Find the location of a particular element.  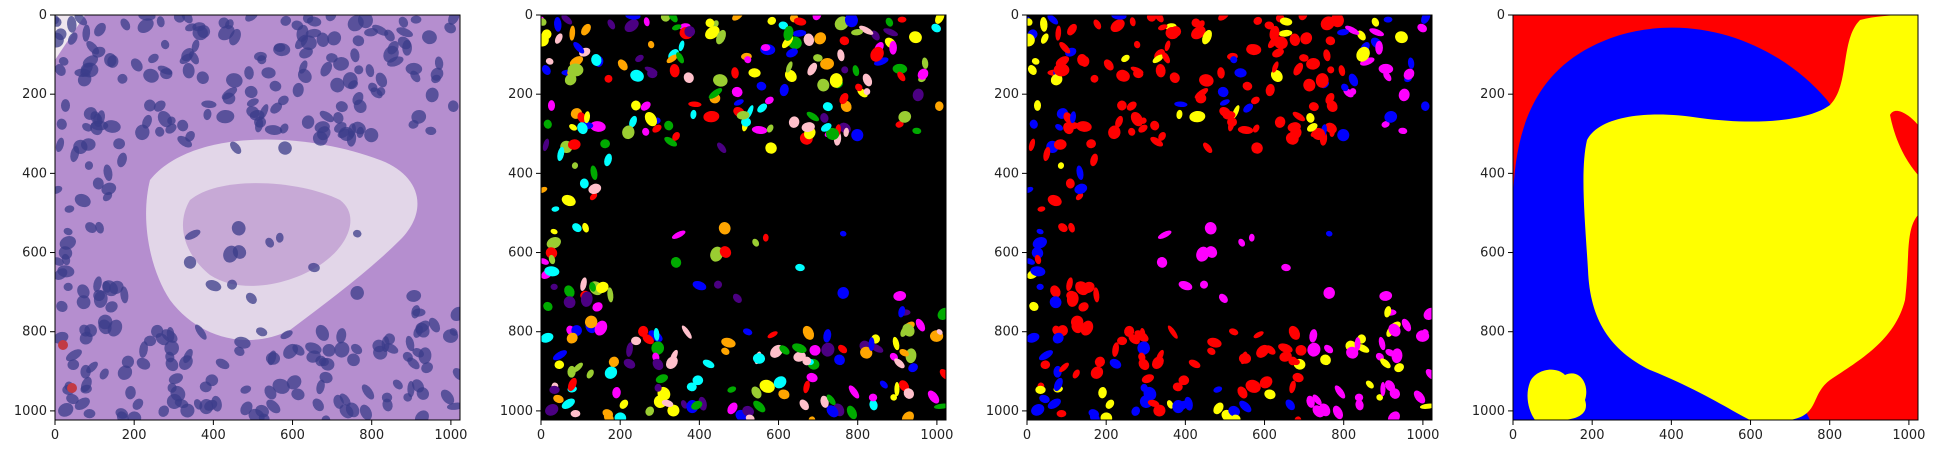

he-red-cell is located at coordinates (72, 388).